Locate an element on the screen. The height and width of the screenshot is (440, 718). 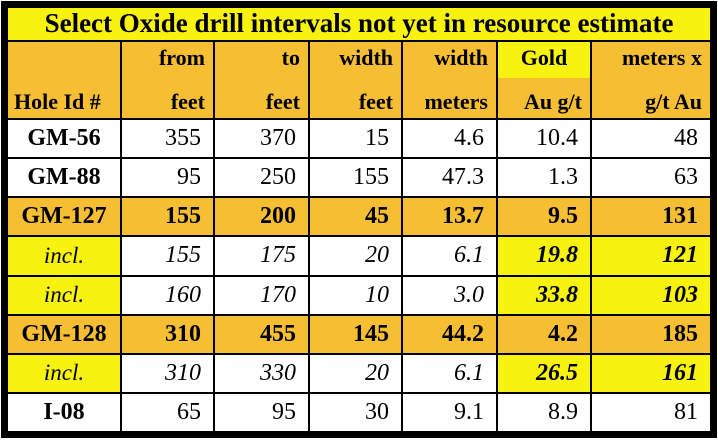
gold-highlight-label: Gold is located at coordinates (544, 60).